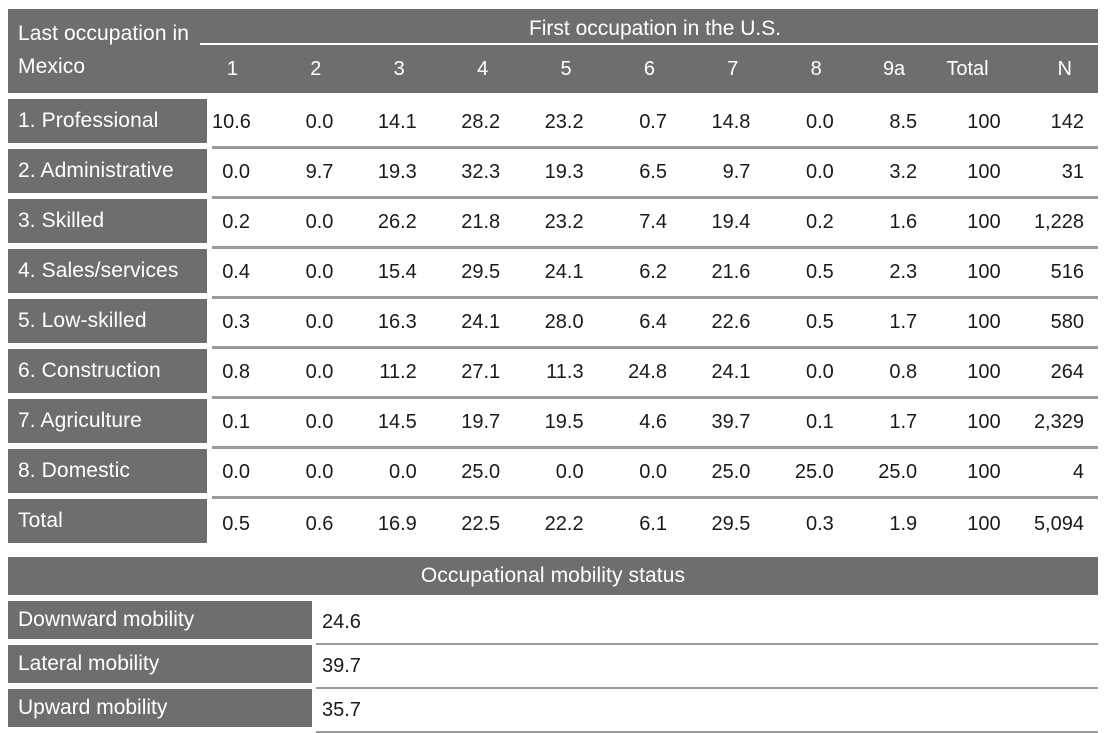  What do you see at coordinates (903, 122) in the screenshot?
I see `data-cell: 8.5` at bounding box center [903, 122].